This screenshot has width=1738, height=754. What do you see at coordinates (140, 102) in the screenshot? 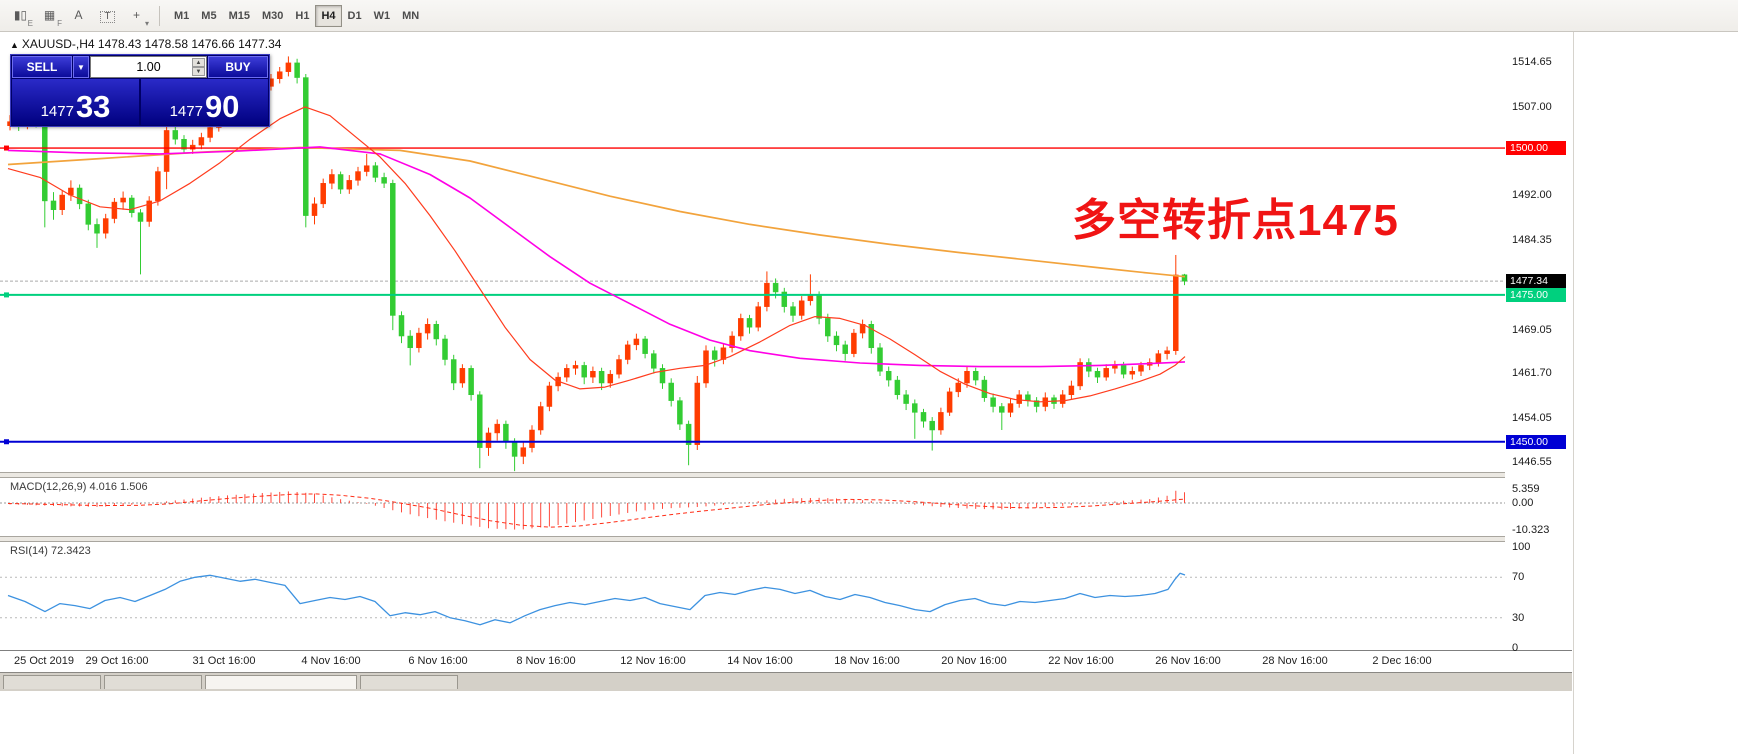
I see `trade-panel-prices: 1477 33 1477 90` at bounding box center [140, 102].